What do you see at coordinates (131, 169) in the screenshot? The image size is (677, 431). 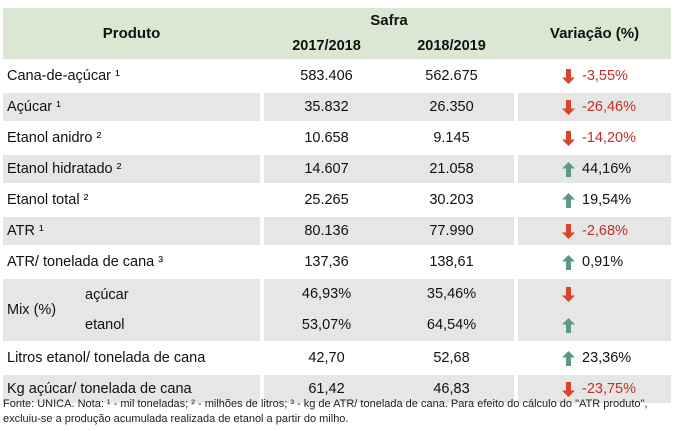 I see `product-label: Etanol hidratado ²` at bounding box center [131, 169].